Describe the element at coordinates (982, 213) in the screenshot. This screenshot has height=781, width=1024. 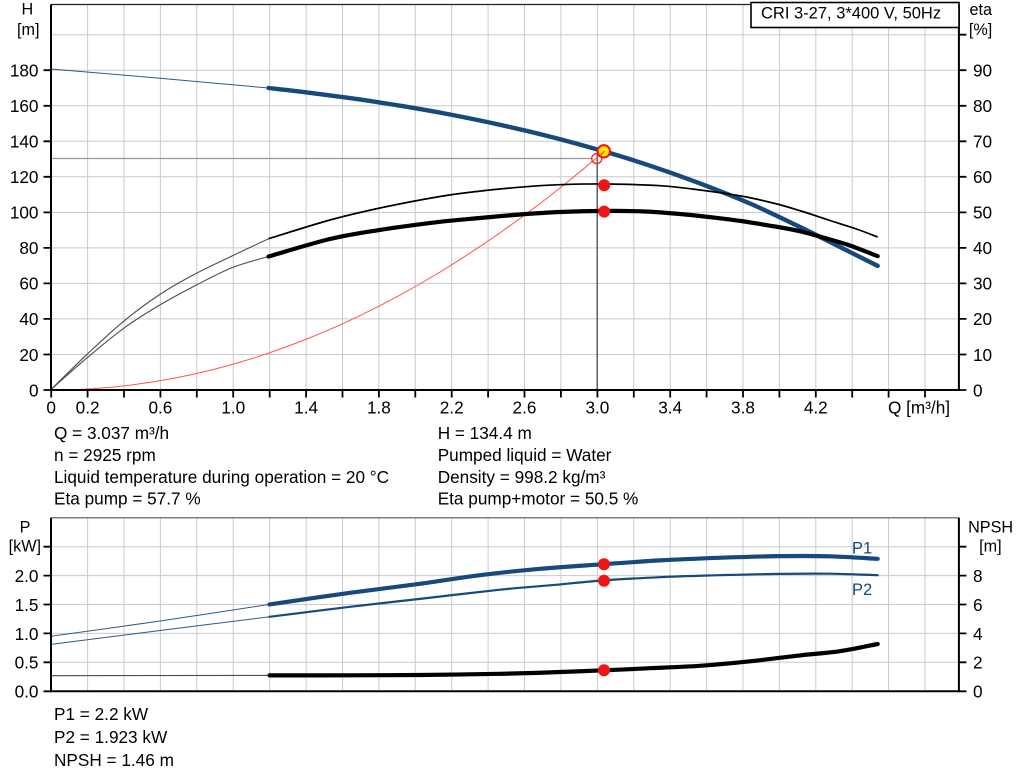
I see `svg-text: 50` at that location.